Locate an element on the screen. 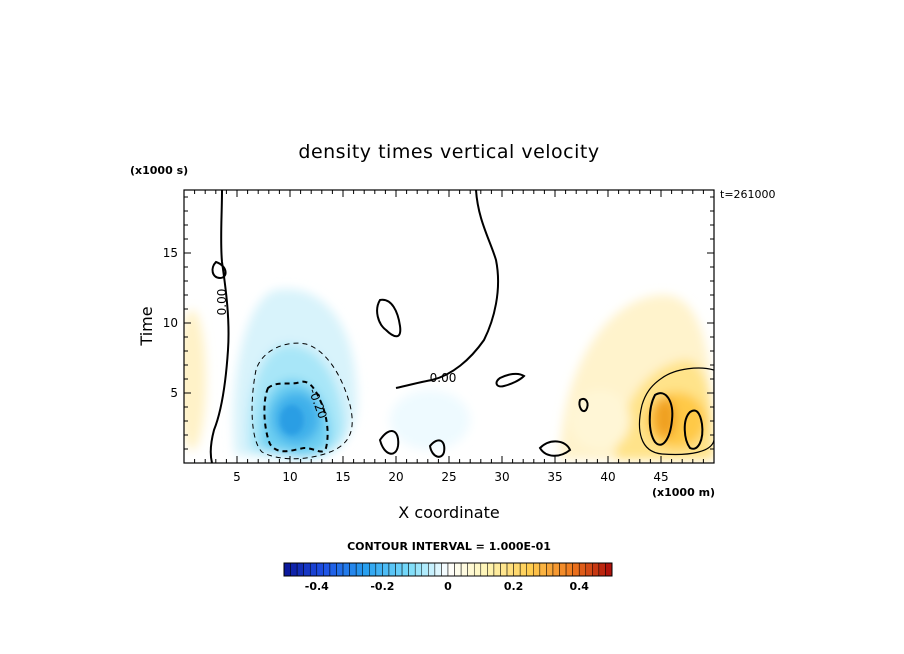 Image resolution: width=904 pixels, height=654 pixels. positive-contour-outer is located at coordinates (676, 411).